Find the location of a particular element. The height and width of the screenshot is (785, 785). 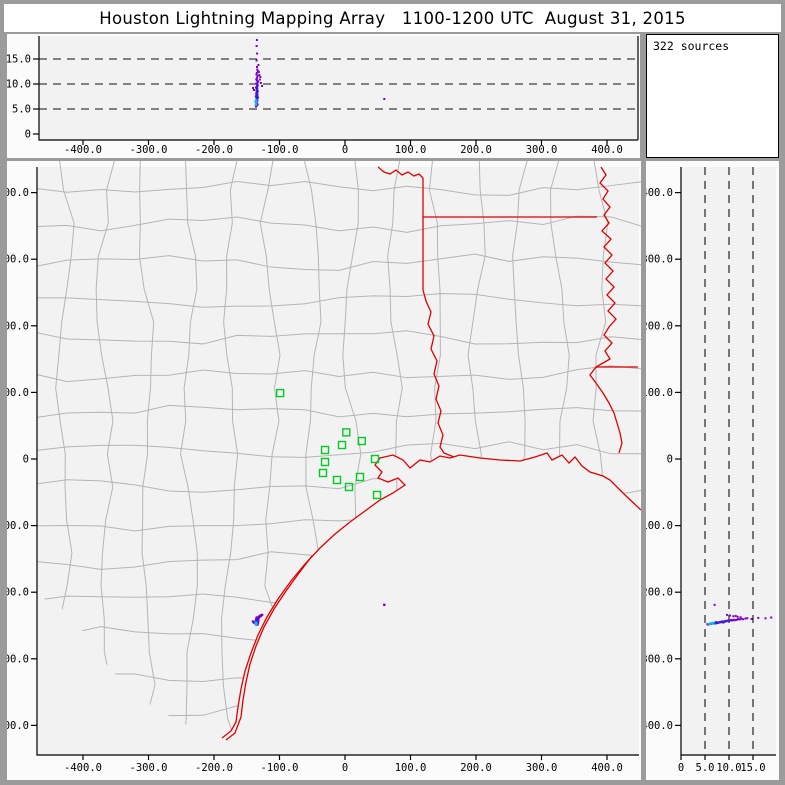

ew-alt-sources is located at coordinates (319, 73).